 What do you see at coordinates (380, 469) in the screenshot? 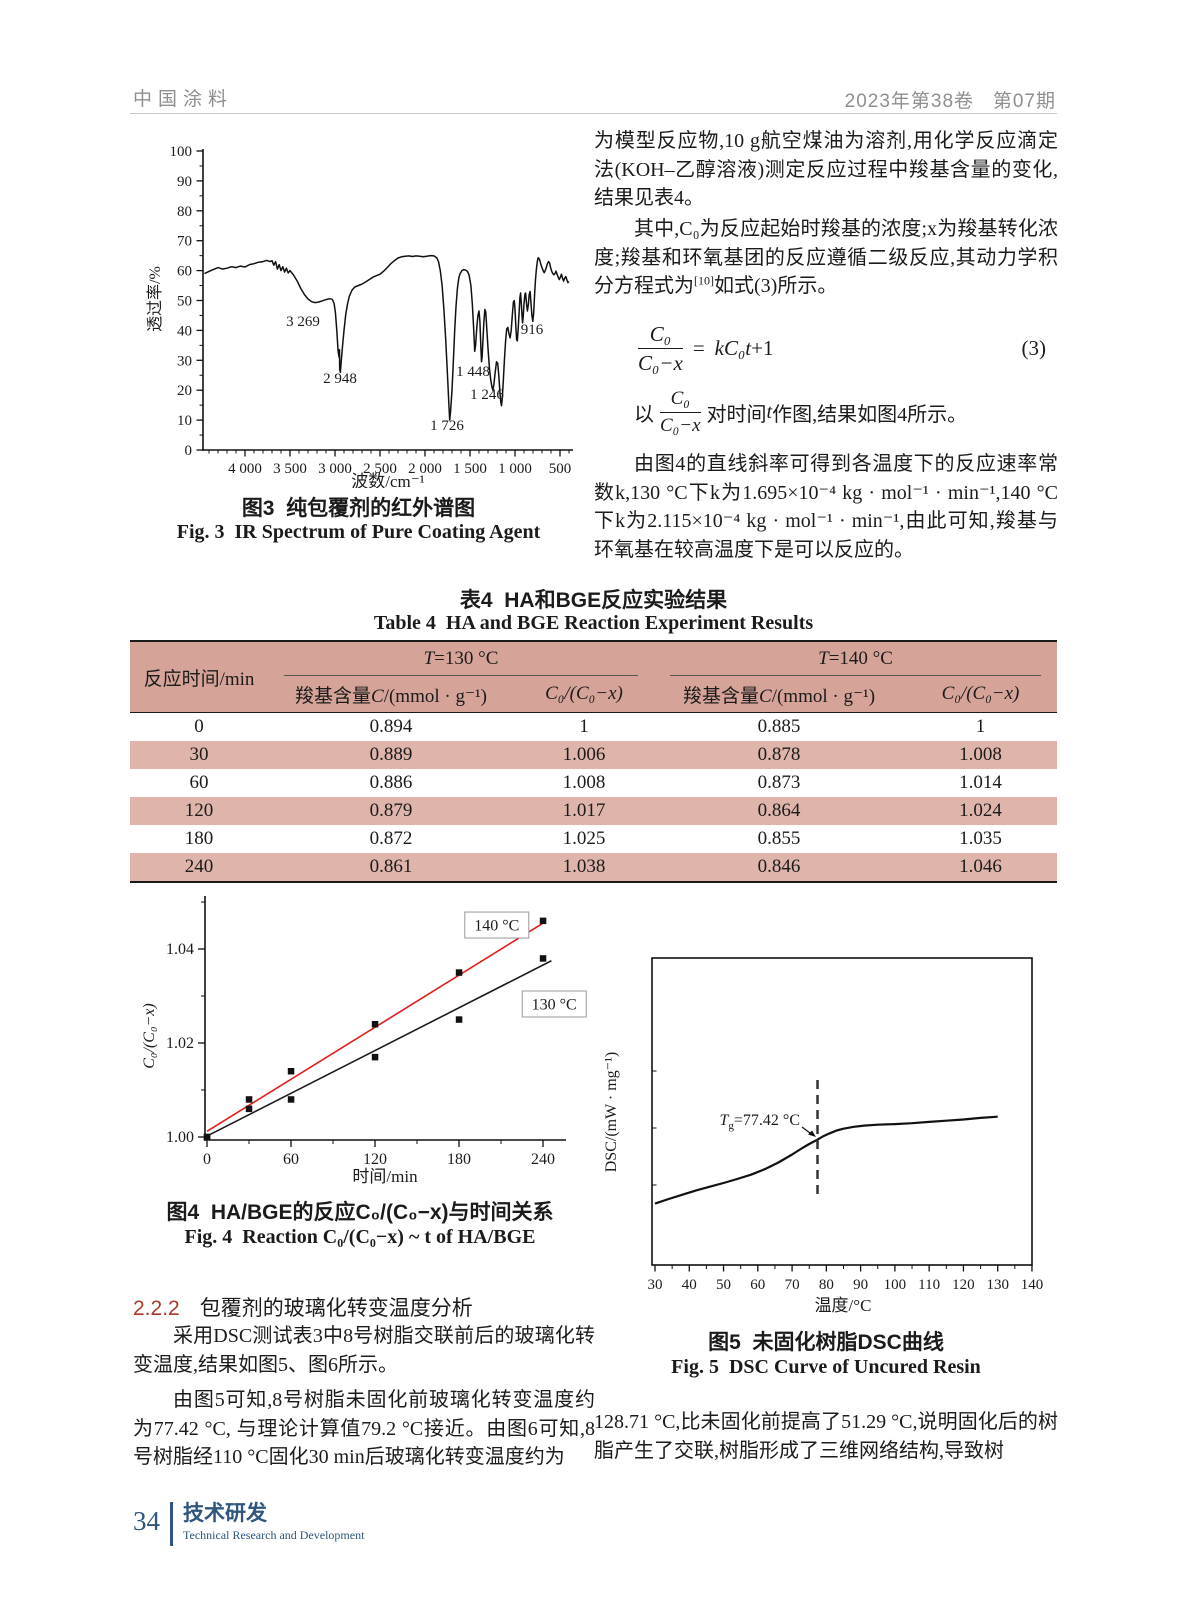
I see `svg-text: 2 500` at bounding box center [380, 469].